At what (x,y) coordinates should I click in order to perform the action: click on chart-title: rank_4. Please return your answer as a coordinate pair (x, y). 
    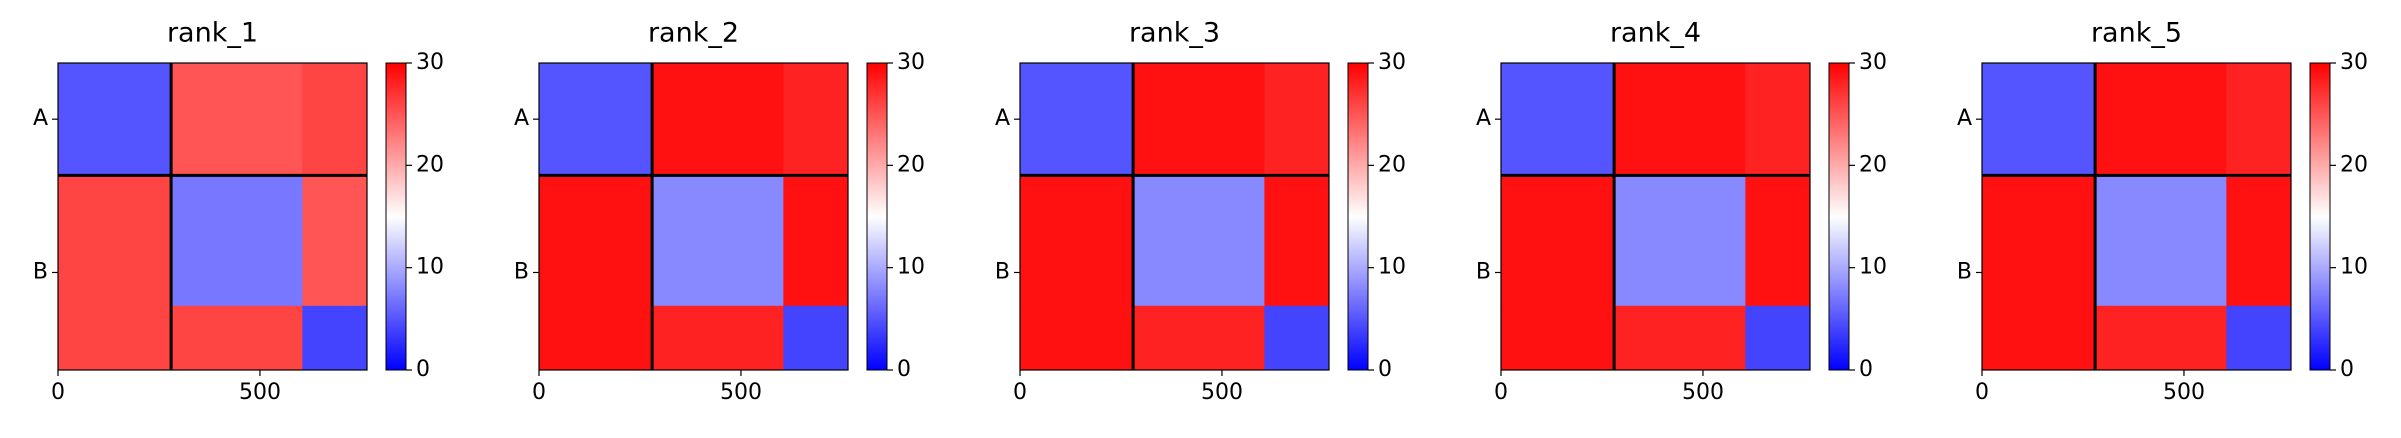
    Looking at the image, I should click on (1655, 33).